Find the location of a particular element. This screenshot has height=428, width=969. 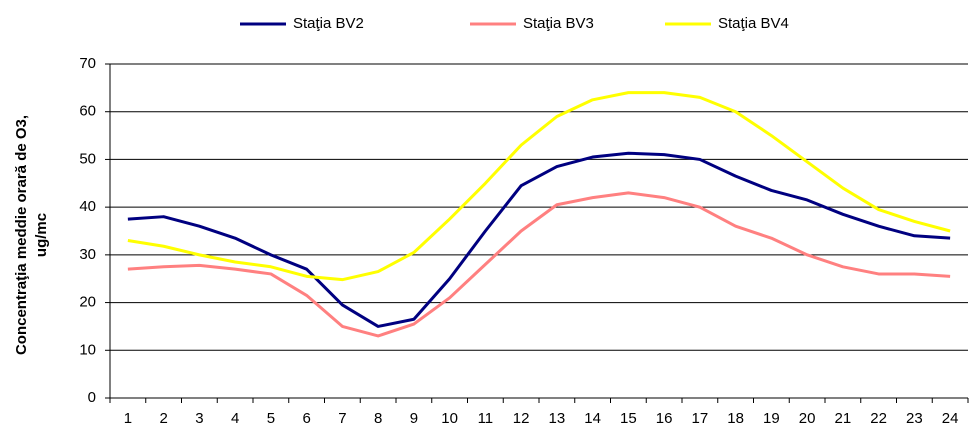

x-tick-label: 19 is located at coordinates (771, 418).